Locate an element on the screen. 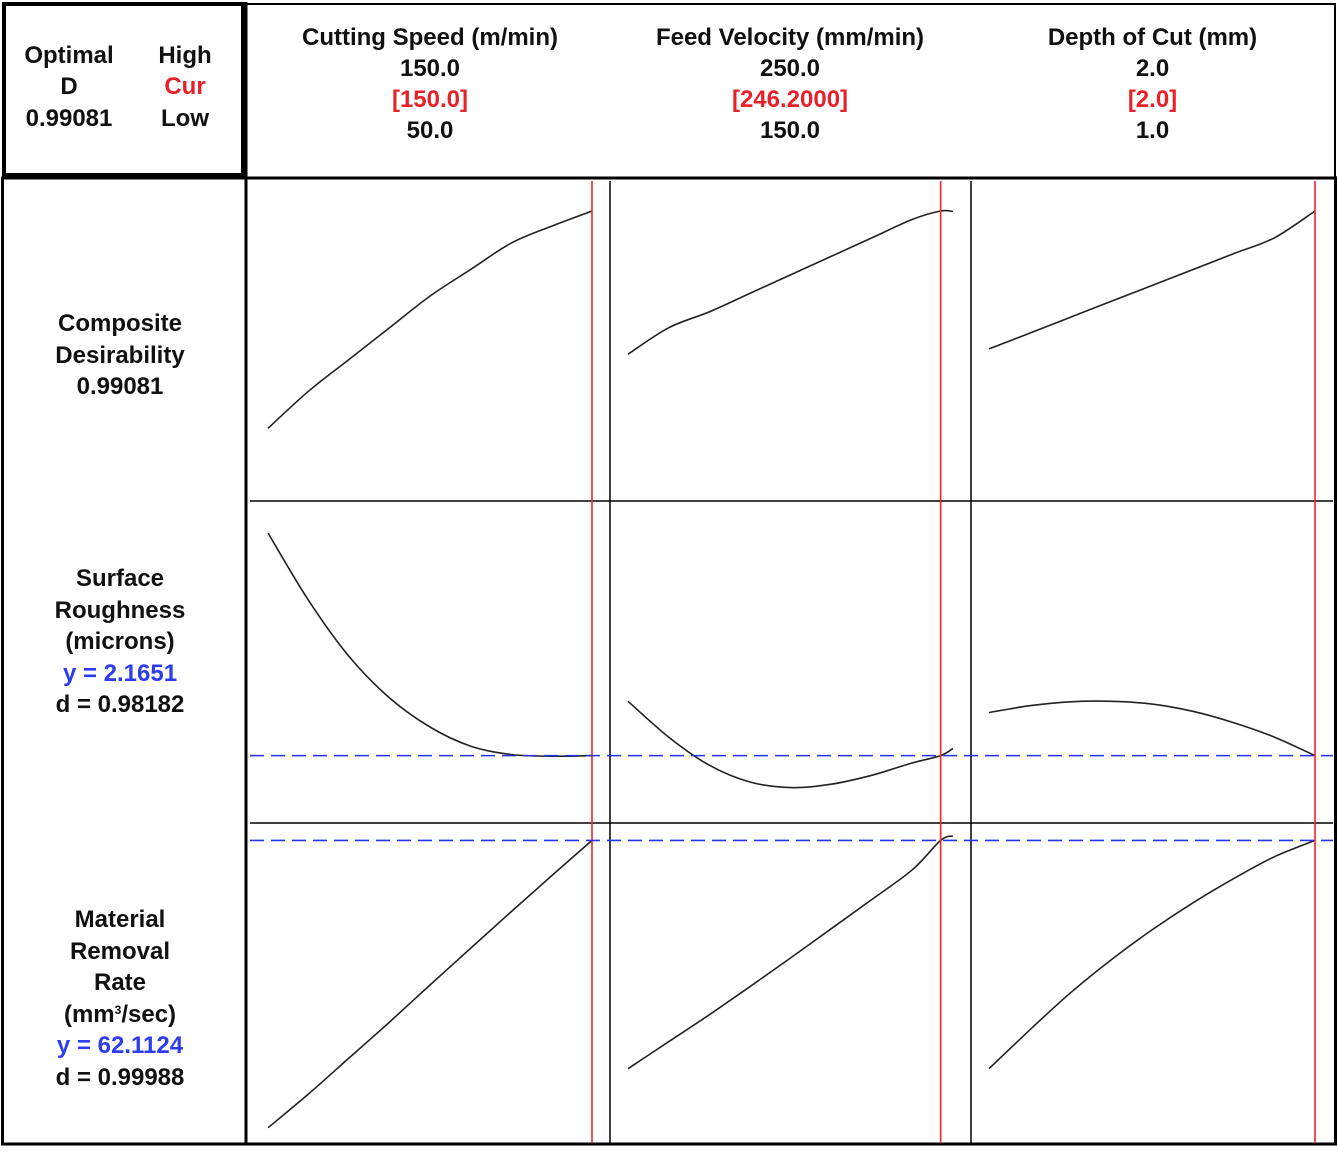 The height and width of the screenshot is (1155, 1338). high-label: High is located at coordinates (185, 55).